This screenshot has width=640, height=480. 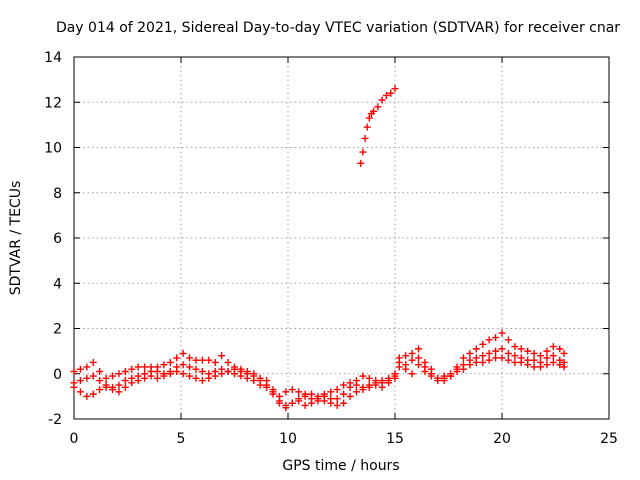 I want to click on y-tick-label: 12, so click(x=53, y=103).